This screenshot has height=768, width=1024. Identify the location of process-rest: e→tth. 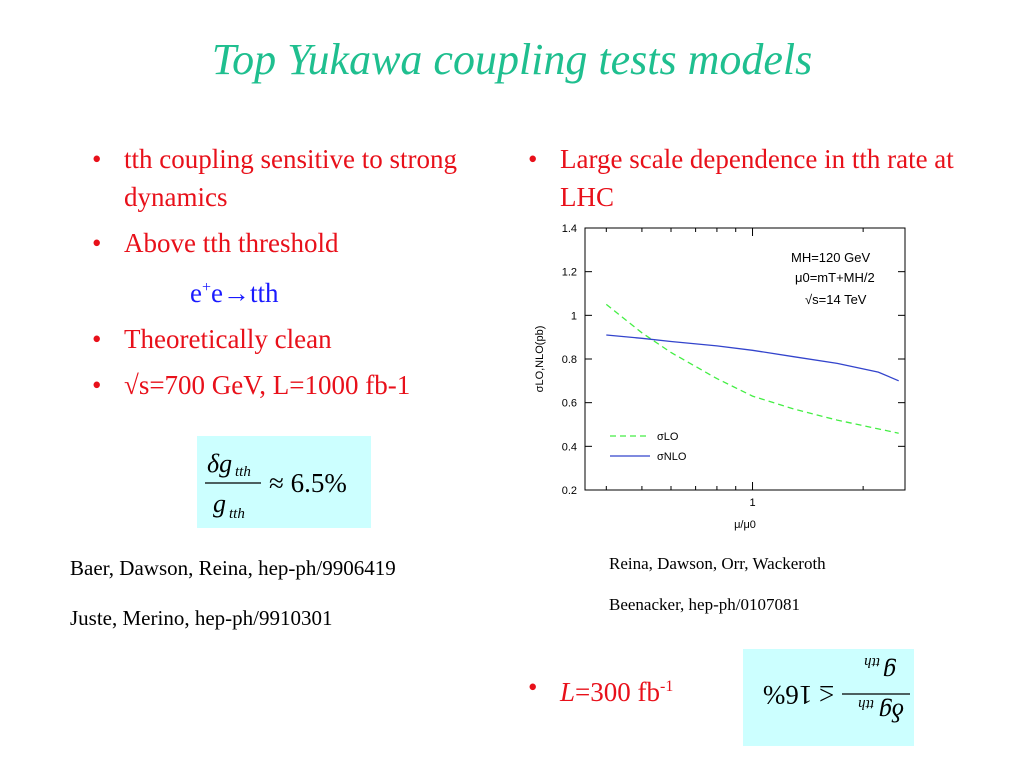
(245, 293).